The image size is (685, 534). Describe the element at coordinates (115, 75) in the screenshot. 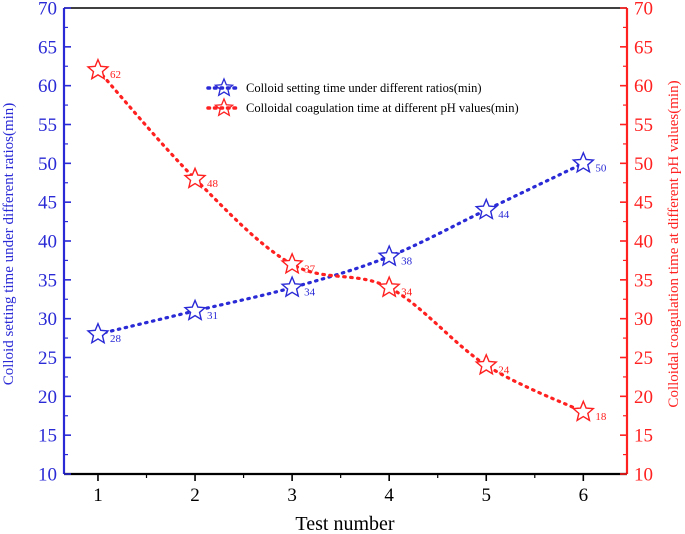

I see `data-label: 62` at that location.